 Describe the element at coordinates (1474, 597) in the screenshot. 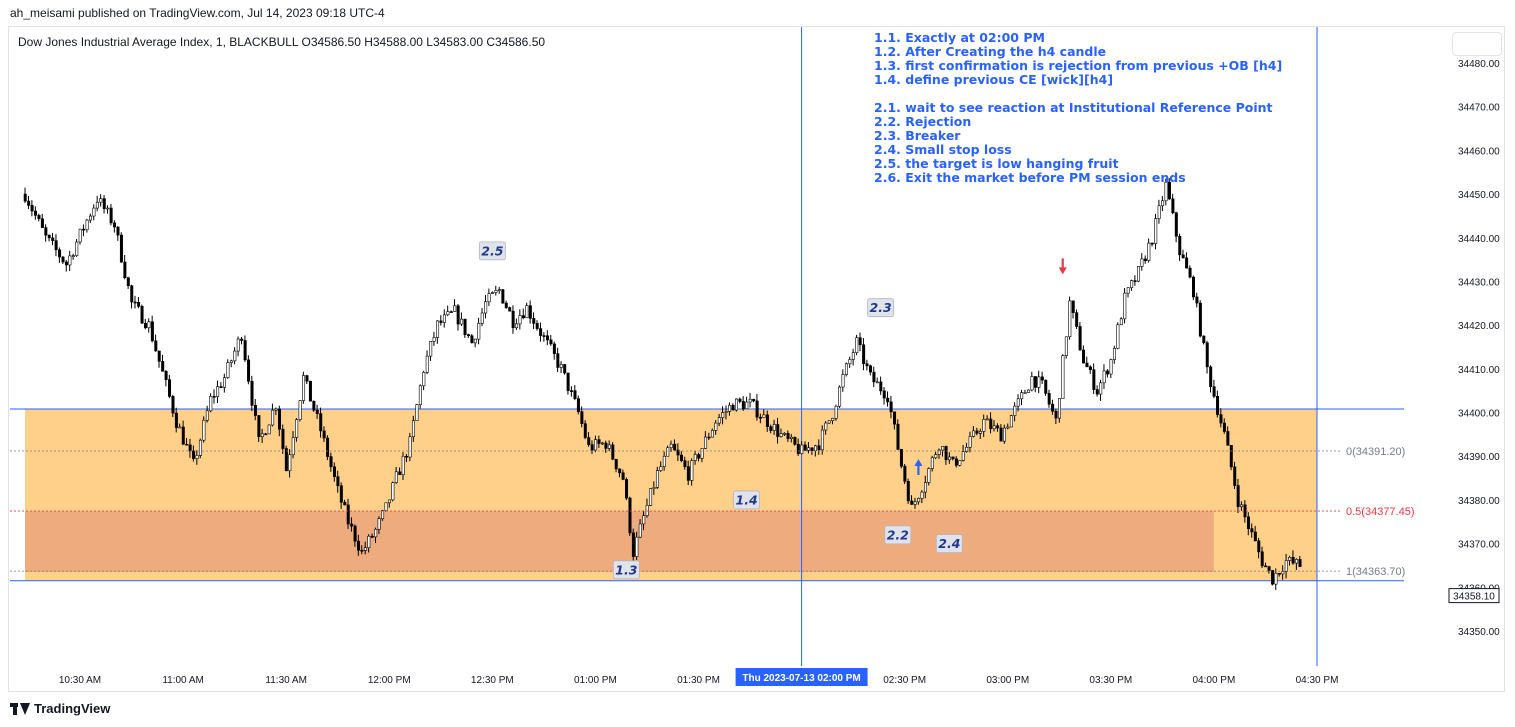

I see `last-price-label: 34358.10` at that location.